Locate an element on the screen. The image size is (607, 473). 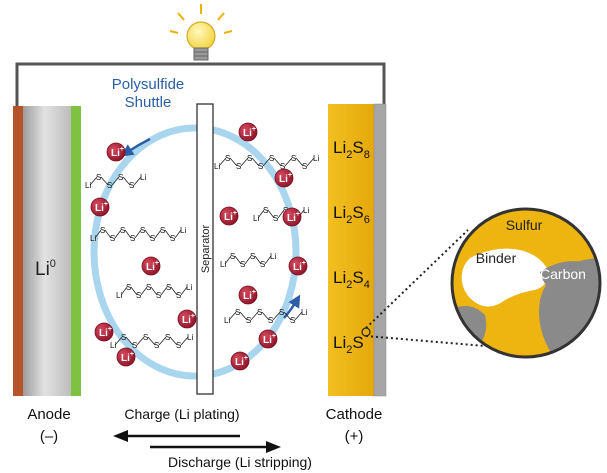
cathode-species-0: Li2S8 is located at coordinates (351, 149).